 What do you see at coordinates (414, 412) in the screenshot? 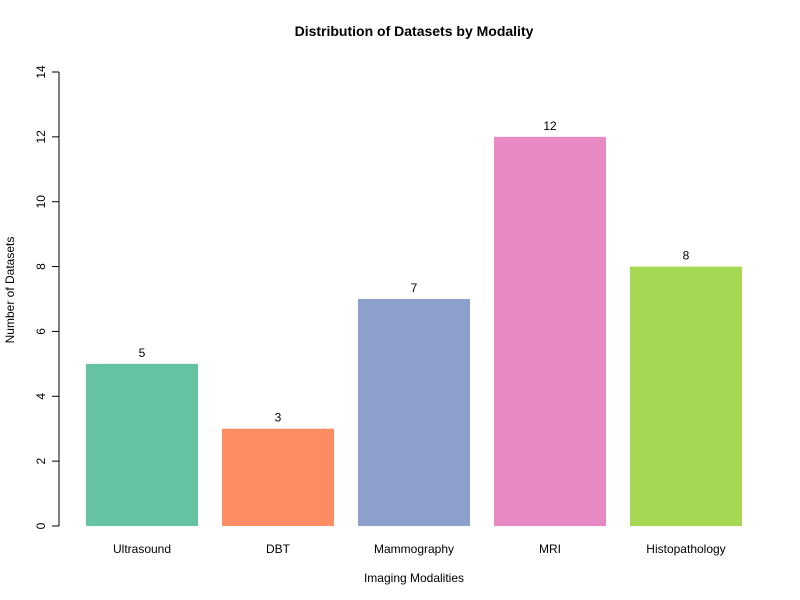
I see `bar-mammography` at bounding box center [414, 412].